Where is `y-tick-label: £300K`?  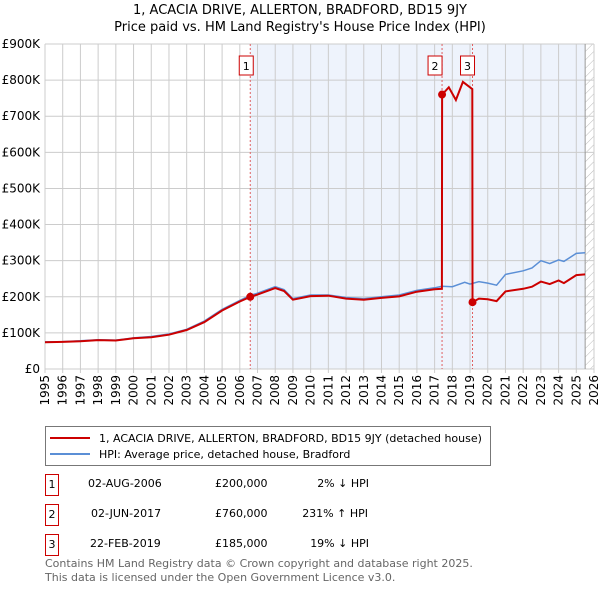 y-tick-label: £300K is located at coordinates (22, 261).